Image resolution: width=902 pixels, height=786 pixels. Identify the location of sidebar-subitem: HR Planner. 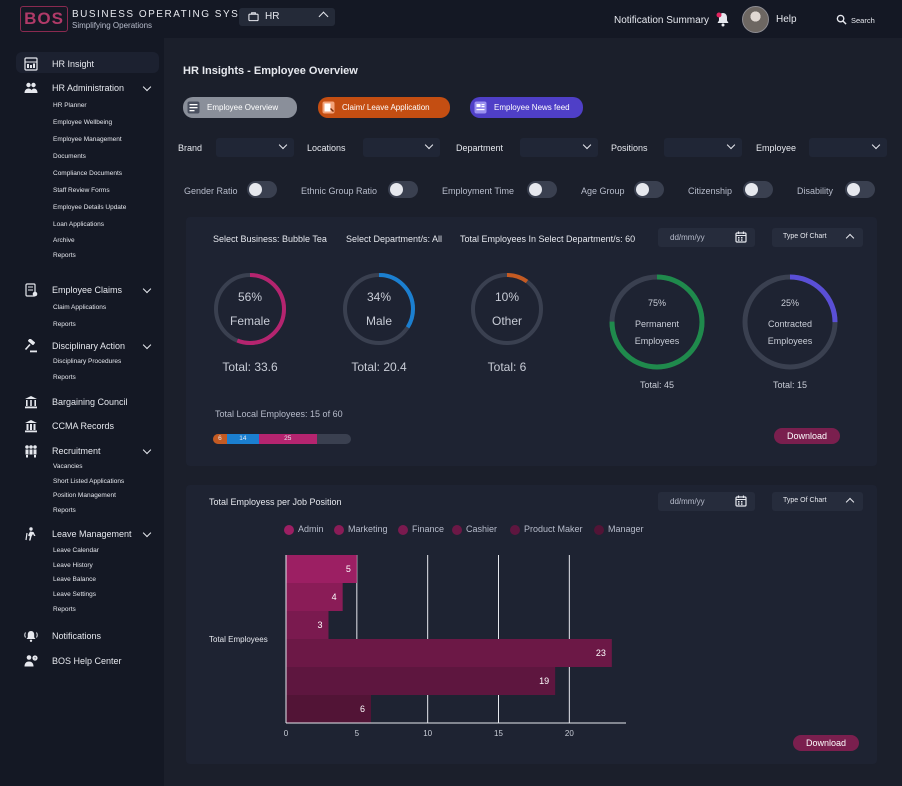
(70, 105).